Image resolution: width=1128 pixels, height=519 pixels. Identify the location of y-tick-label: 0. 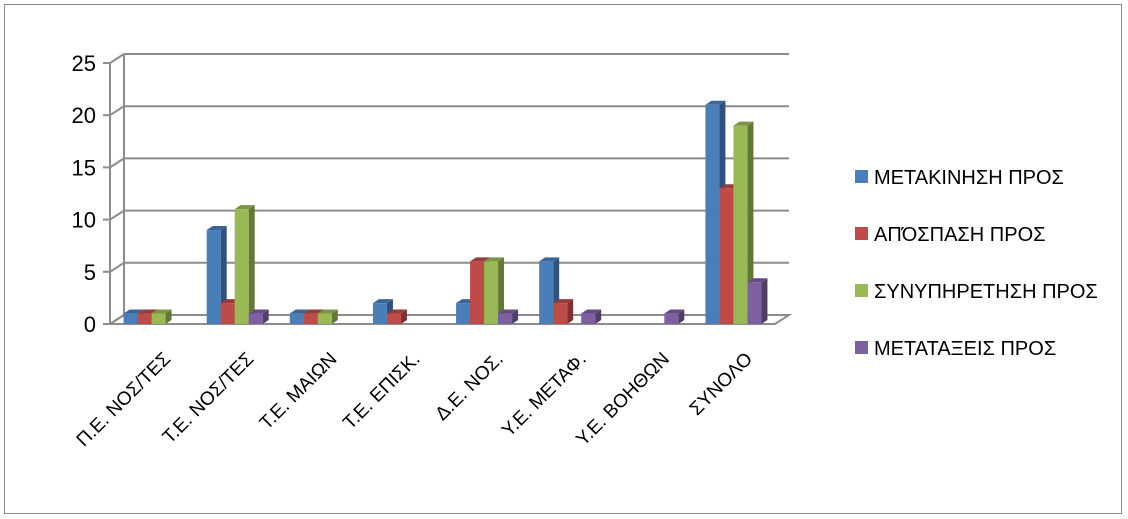
(90, 324).